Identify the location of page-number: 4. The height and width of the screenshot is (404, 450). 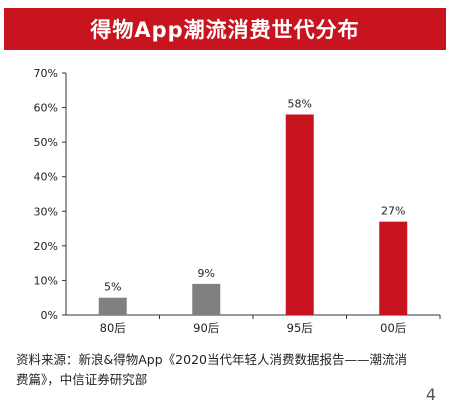
(430, 394).